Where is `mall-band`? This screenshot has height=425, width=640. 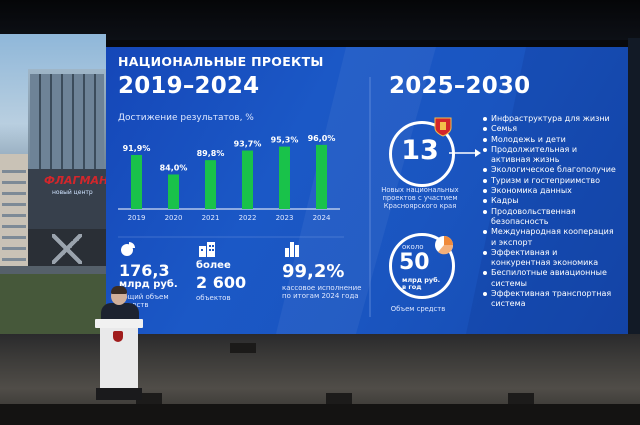
mall-band is located at coordinates (67, 199).